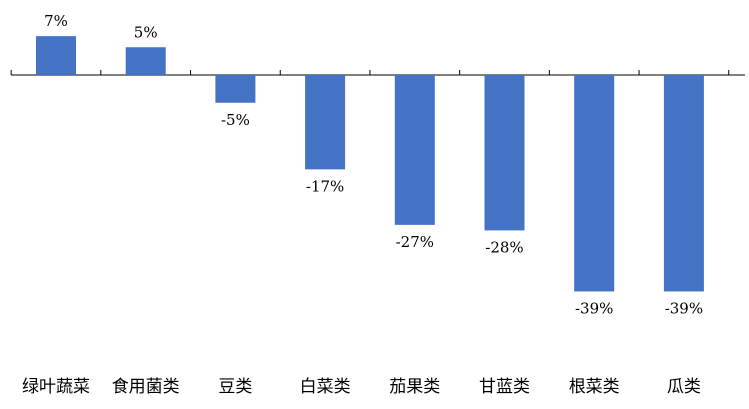  Describe the element at coordinates (414, 387) in the screenshot. I see `category-label-茄果类: 茄果类` at that location.